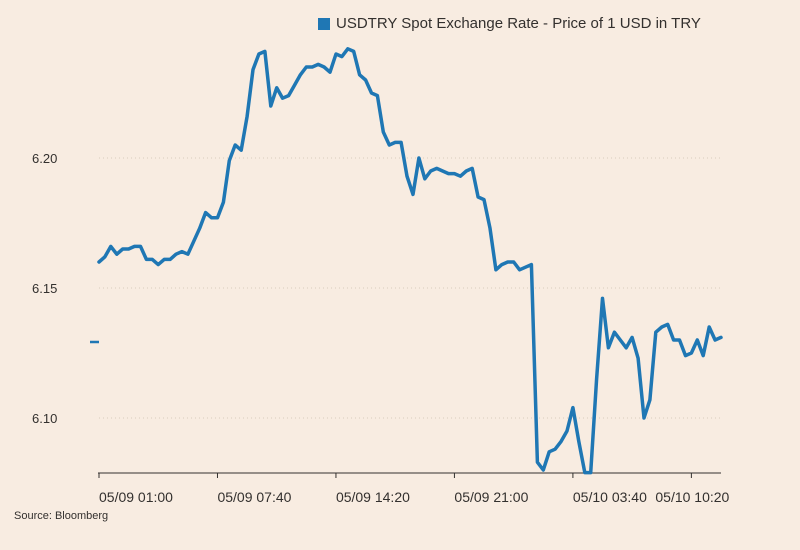 Image resolution: width=800 pixels, height=550 pixels. What do you see at coordinates (692, 497) in the screenshot?
I see `x-tick-label: 05/10 10:20` at bounding box center [692, 497].